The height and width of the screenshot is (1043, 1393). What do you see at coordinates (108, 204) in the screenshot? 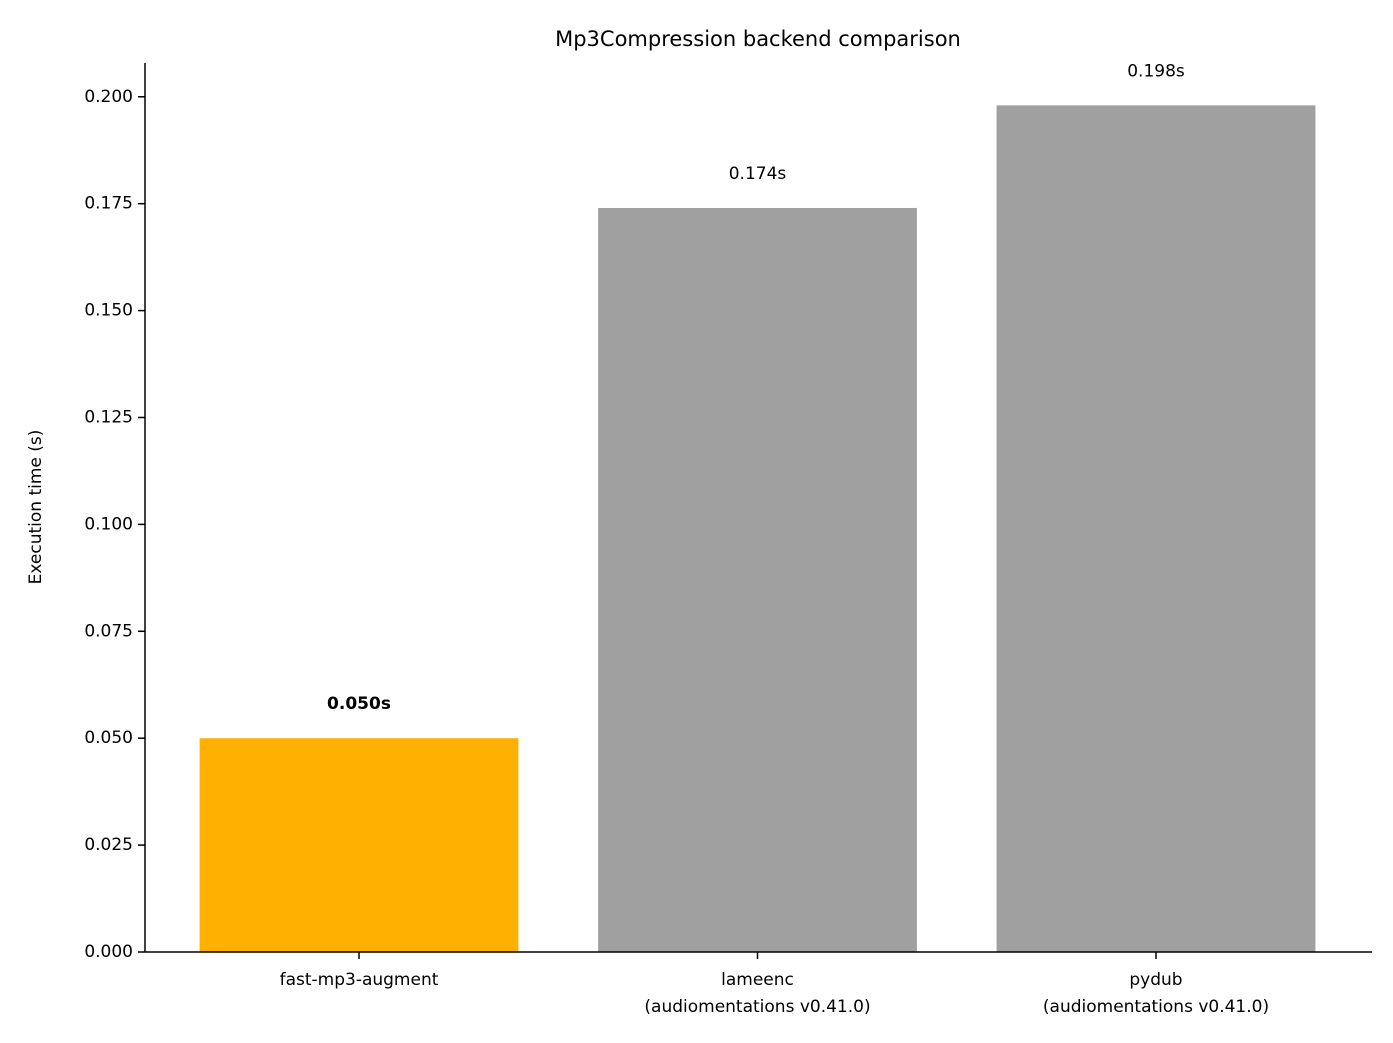
I see `y-tick-label: 0.175` at bounding box center [108, 204].